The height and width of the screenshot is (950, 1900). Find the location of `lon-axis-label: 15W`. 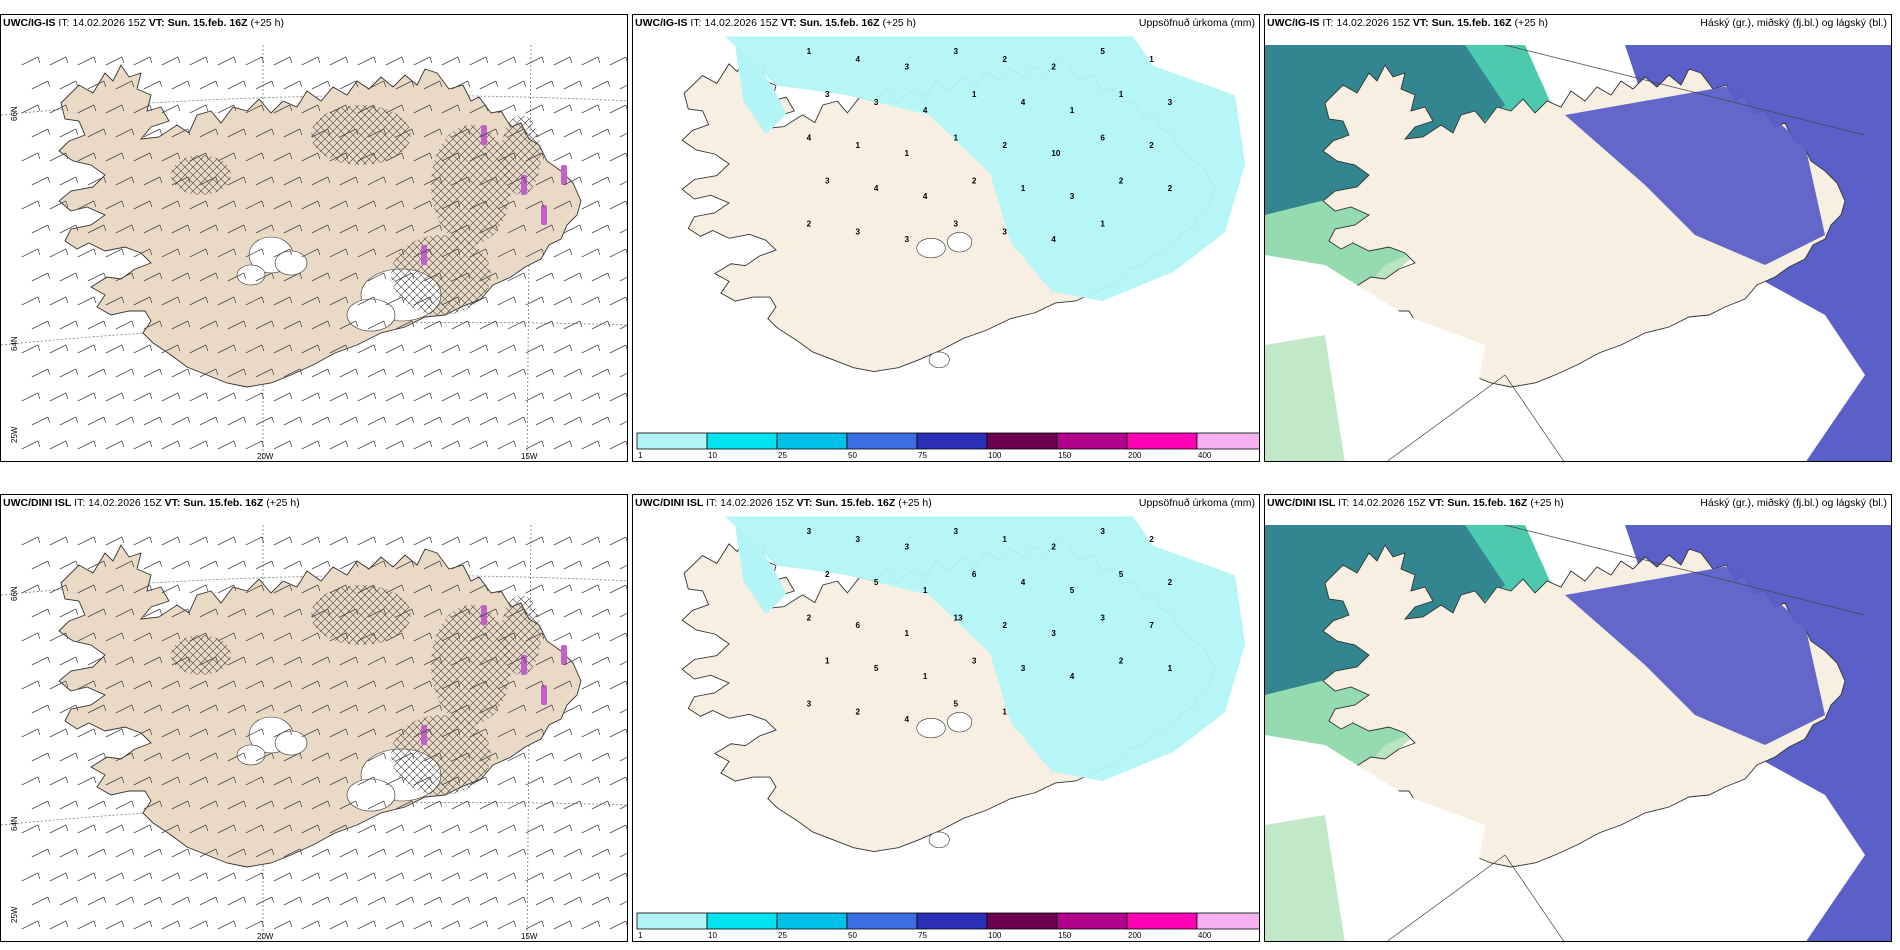

lon-axis-label: 15W is located at coordinates (529, 456).